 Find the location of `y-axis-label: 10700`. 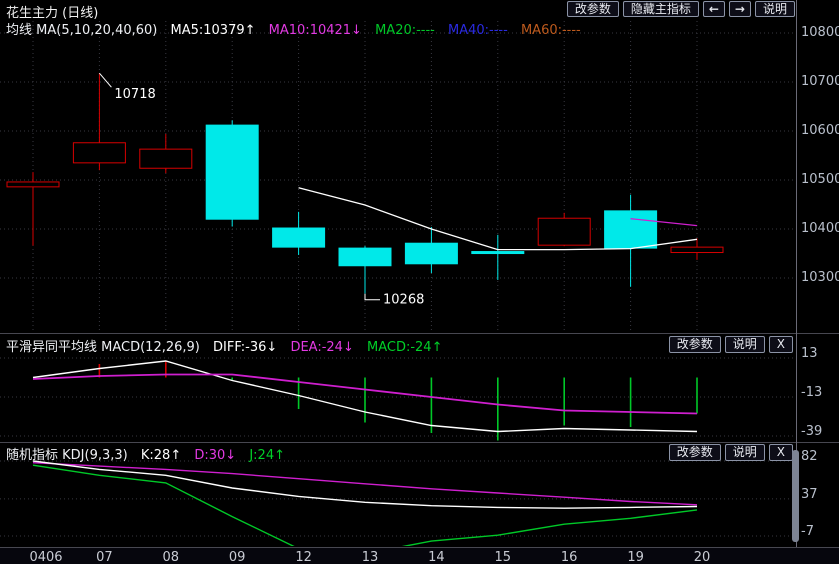

y-axis-label: 10700 is located at coordinates (820, 81).